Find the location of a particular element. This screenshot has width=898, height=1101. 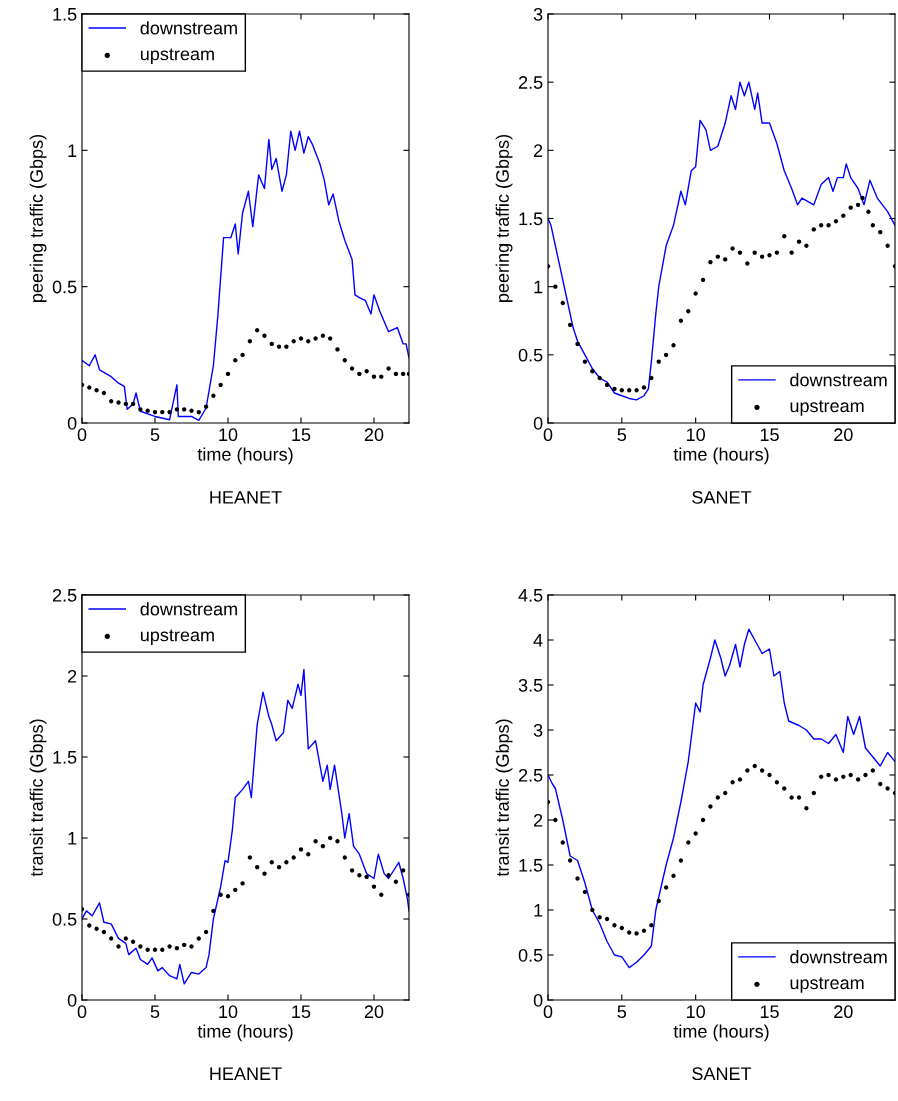

y-axis-title: peering traffic (Gbps) is located at coordinates (504, 218).